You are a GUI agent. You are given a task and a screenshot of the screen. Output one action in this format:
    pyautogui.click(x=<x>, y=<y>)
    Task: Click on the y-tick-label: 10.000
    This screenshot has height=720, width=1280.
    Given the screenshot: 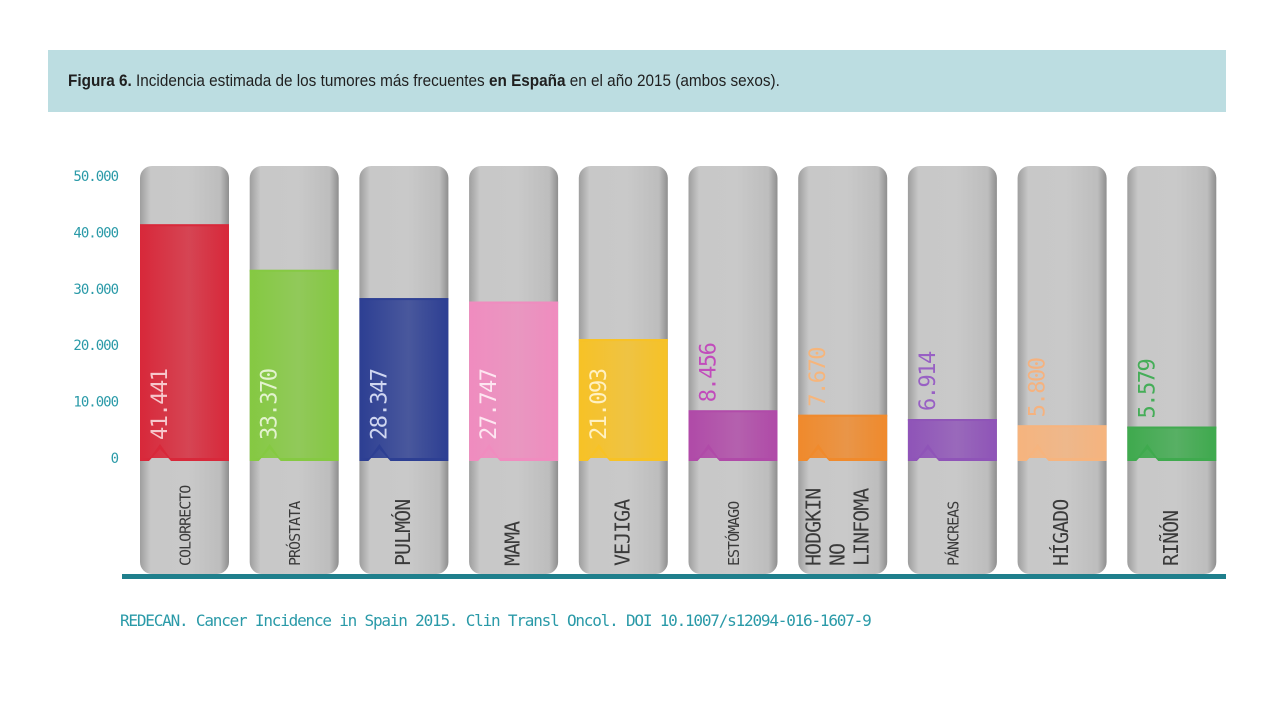 What is the action you would take?
    pyautogui.click(x=95, y=403)
    